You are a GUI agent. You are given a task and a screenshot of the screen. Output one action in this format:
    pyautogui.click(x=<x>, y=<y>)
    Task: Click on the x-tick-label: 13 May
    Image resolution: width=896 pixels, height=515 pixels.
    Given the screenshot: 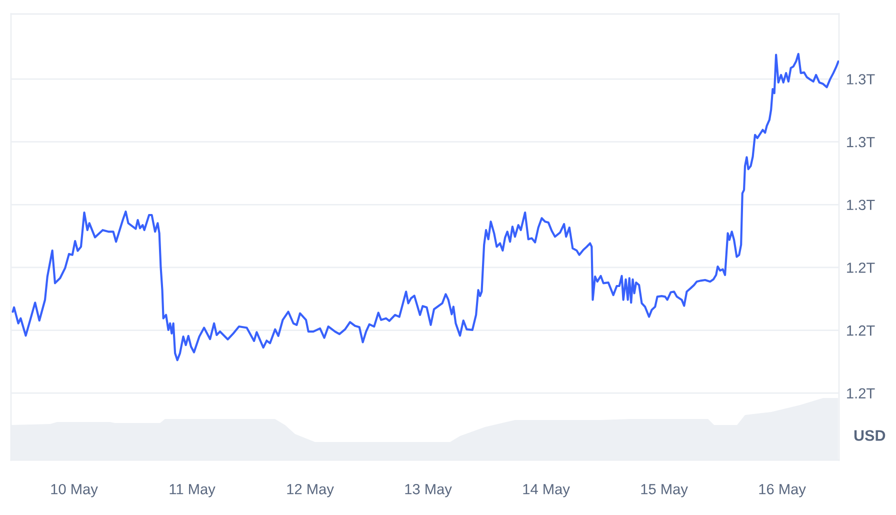 What is the action you would take?
    pyautogui.click(x=428, y=491)
    